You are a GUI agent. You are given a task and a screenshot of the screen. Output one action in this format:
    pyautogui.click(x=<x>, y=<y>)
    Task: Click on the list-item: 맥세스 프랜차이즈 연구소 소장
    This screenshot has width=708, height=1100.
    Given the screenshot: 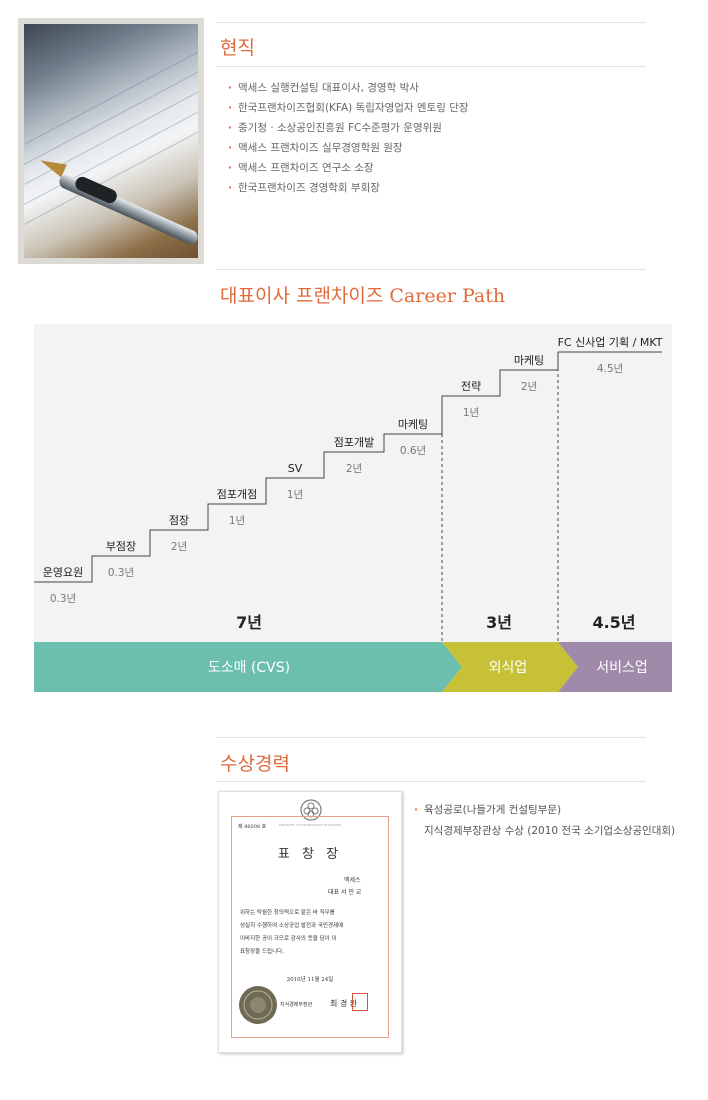 What is the action you would take?
    pyautogui.click(x=348, y=168)
    